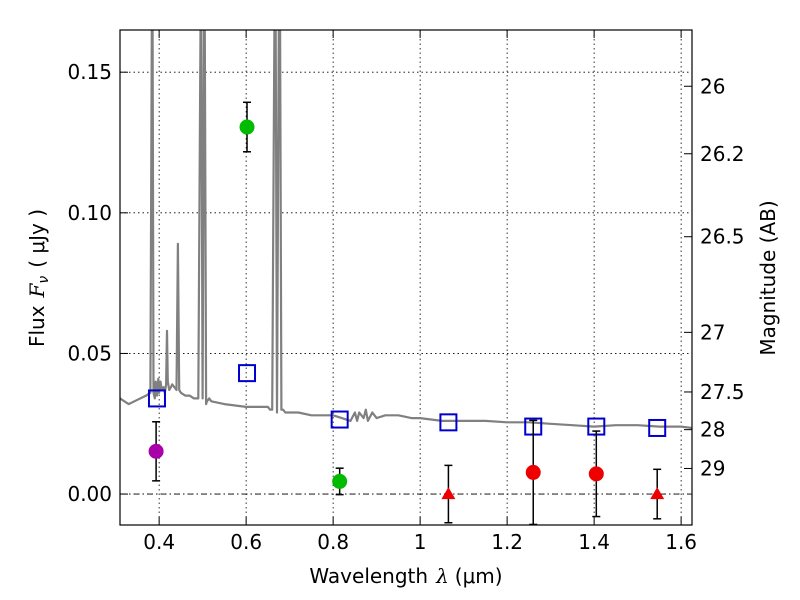 Image resolution: width=800 pixels, height=600 pixels. I want to click on y-axis-ticks: 0.00 0.05 0.10 0.15, so click(97, 283).